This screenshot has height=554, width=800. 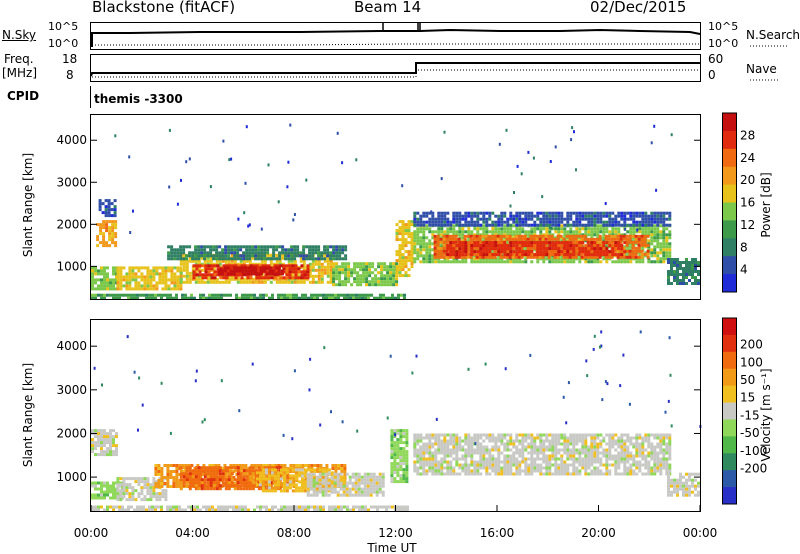 What do you see at coordinates (638, 8) in the screenshot?
I see `date-title: 02/Dec/2015` at bounding box center [638, 8].